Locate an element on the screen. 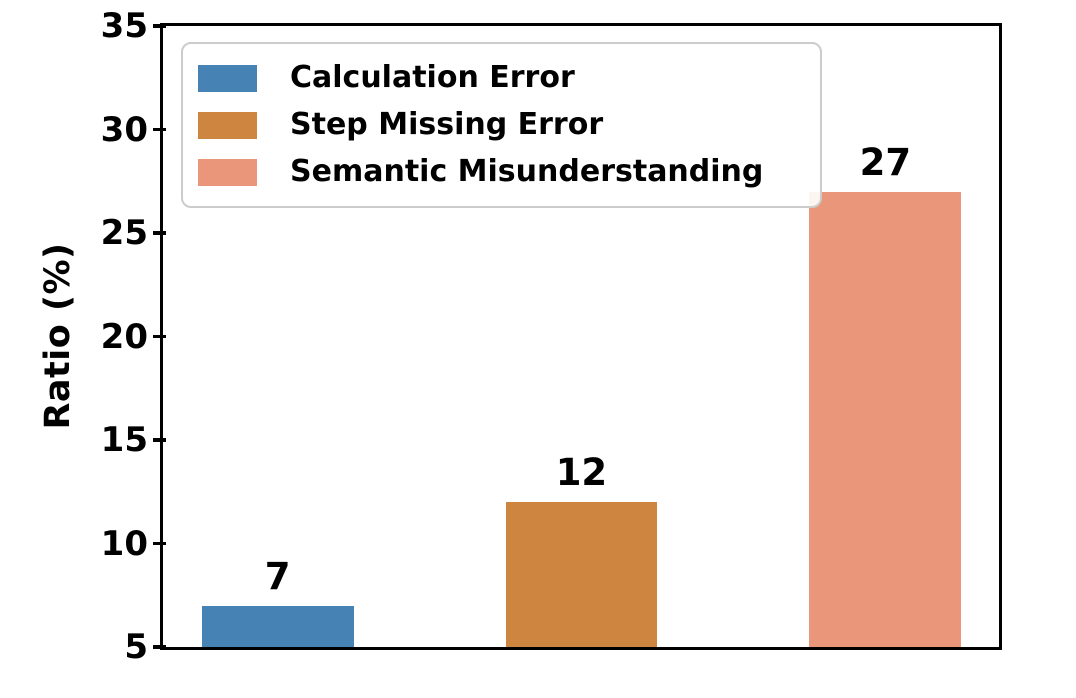 Image resolution: width=1076 pixels, height=698 pixels. legend-item-calculation-error: Calculation Error is located at coordinates (500, 78).